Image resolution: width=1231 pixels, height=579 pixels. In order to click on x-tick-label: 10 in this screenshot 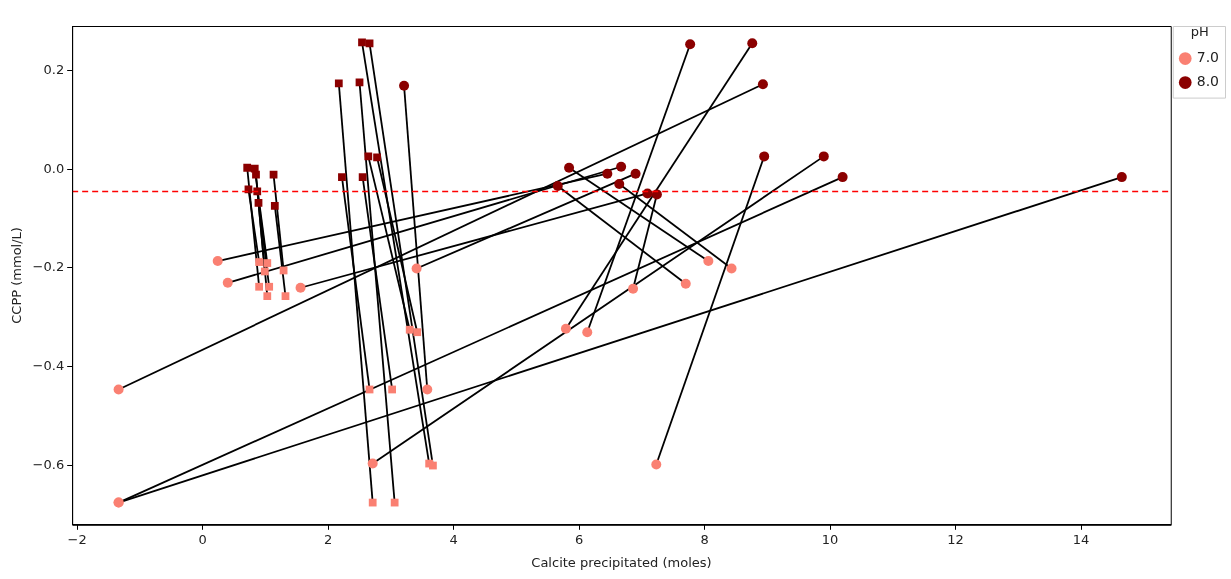, I will do `click(830, 539)`.